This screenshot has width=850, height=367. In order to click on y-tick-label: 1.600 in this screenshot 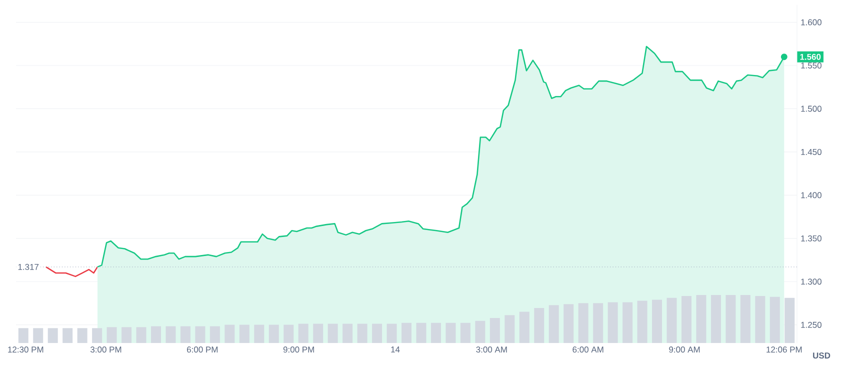, I will do `click(811, 22)`.